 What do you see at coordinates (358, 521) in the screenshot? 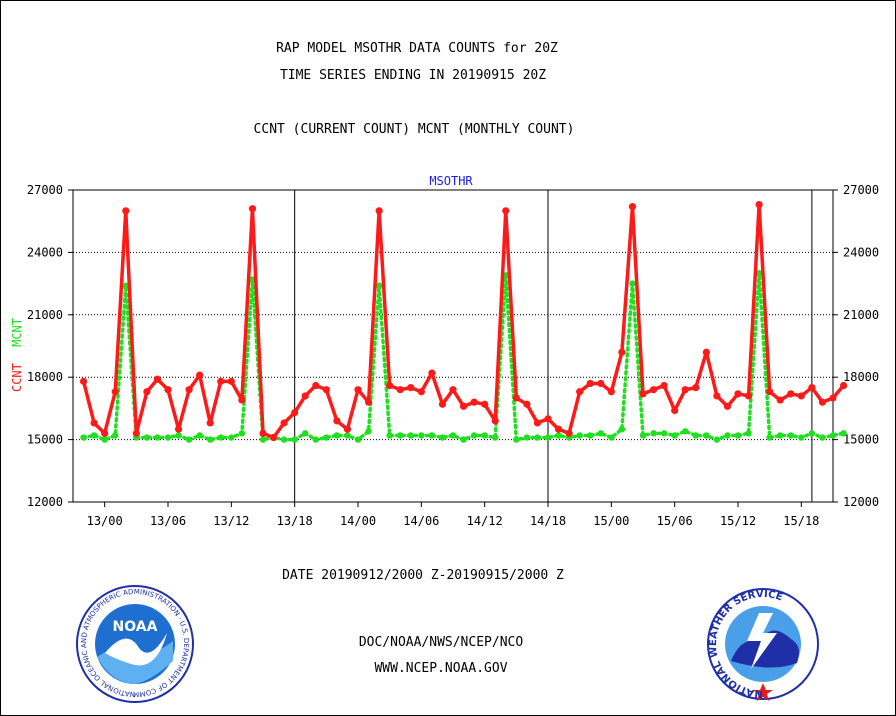
I see `x-tick-label: 14/00` at bounding box center [358, 521].